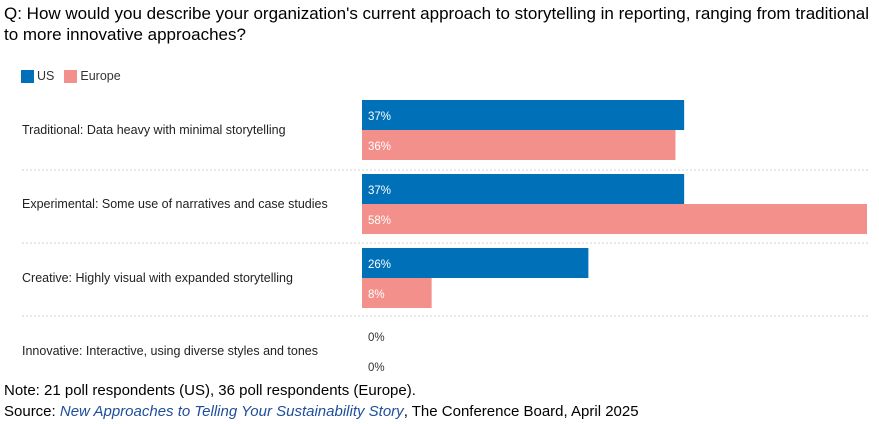 Image resolution: width=879 pixels, height=424 pixels. I want to click on source-prefix: Source:, so click(32, 411).